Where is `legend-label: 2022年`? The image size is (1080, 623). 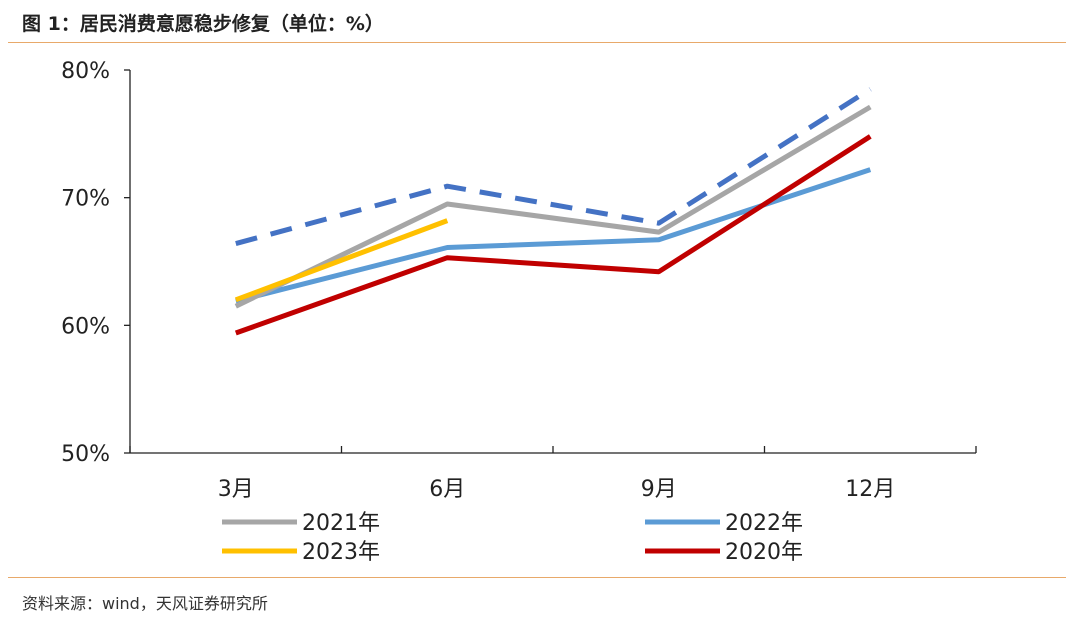
legend-label: 2022年 is located at coordinates (764, 523).